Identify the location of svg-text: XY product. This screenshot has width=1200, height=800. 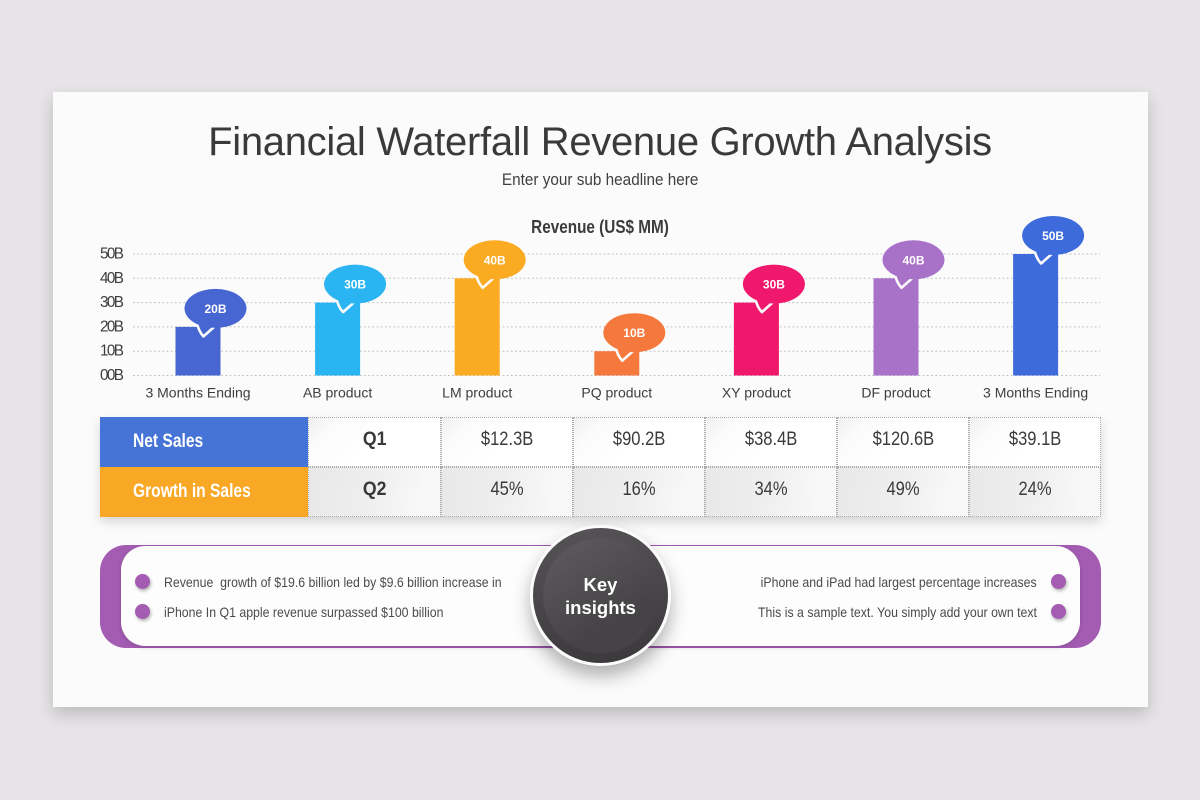
(756, 393).